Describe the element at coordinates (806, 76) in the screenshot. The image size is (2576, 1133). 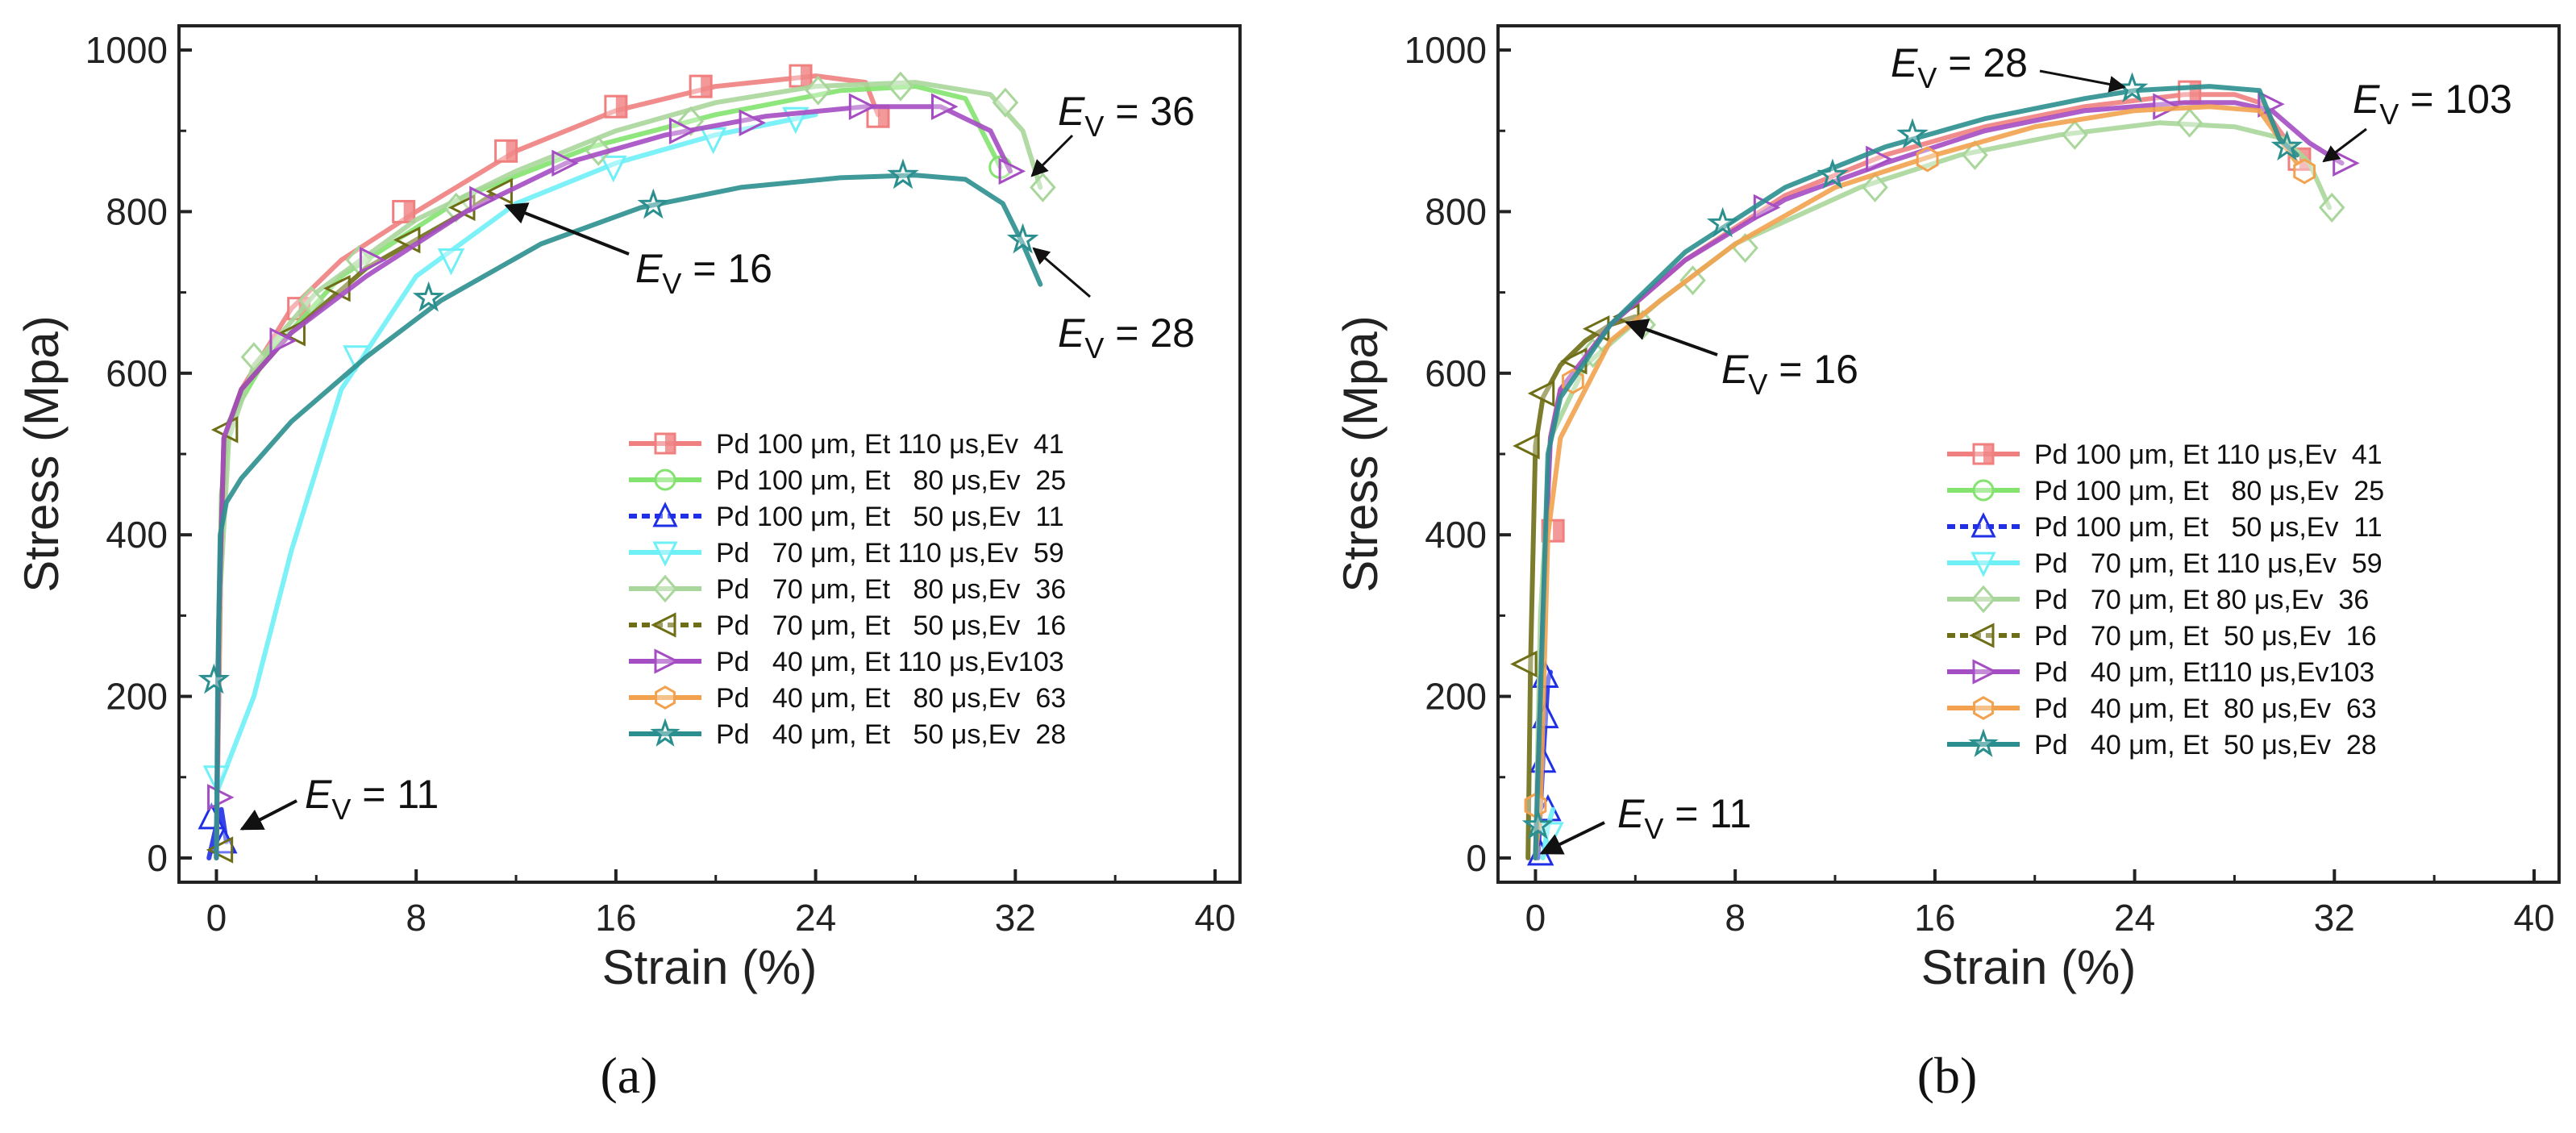
I see `series-marker-a-0-5-fill` at that location.